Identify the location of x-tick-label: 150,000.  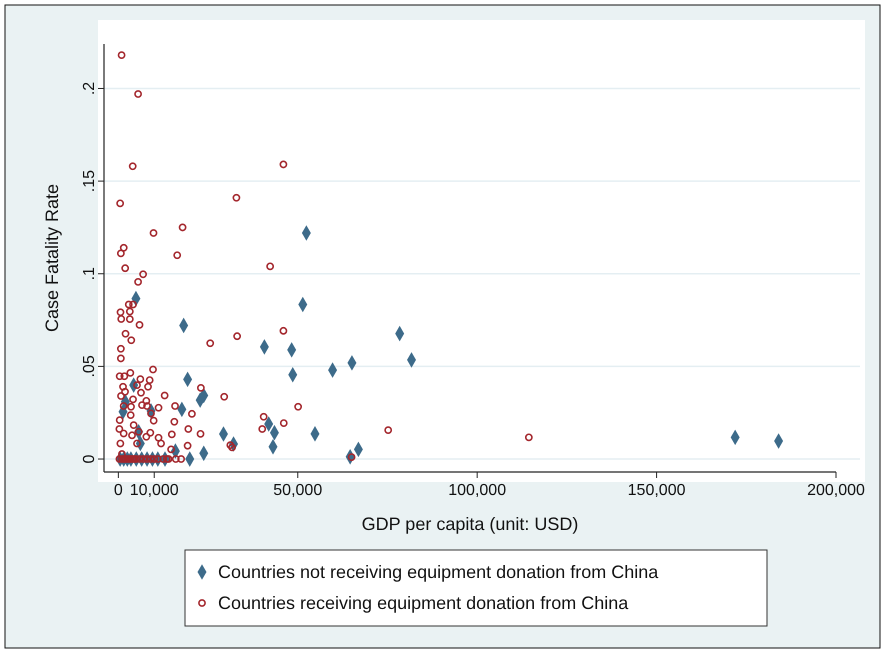
(657, 490).